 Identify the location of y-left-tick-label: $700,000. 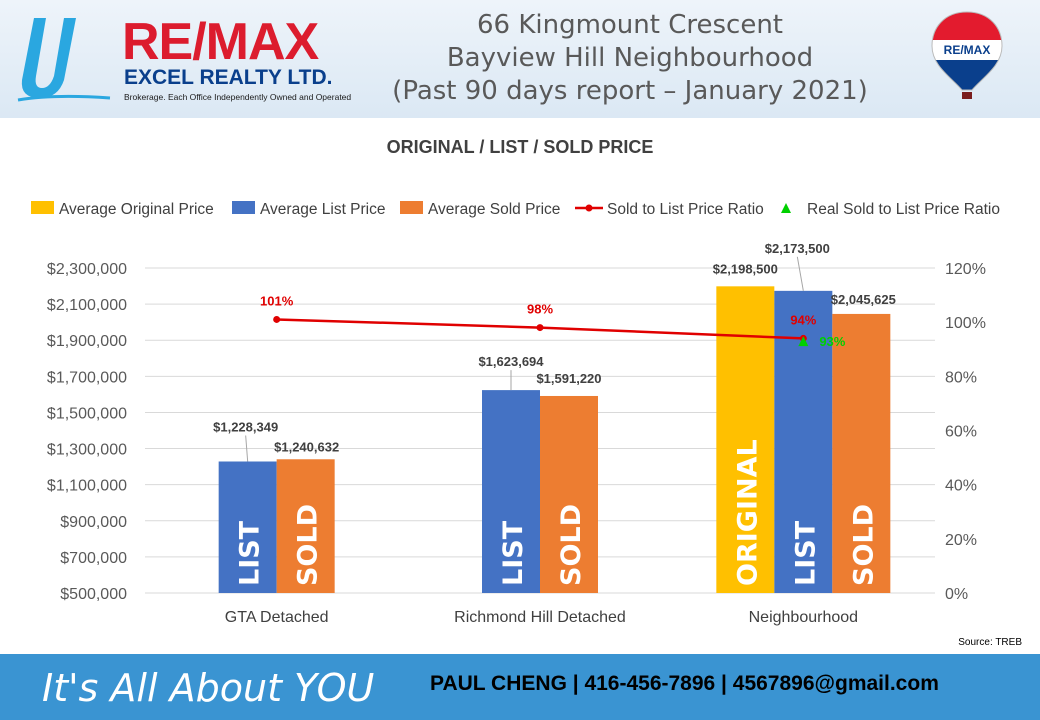
(93, 558).